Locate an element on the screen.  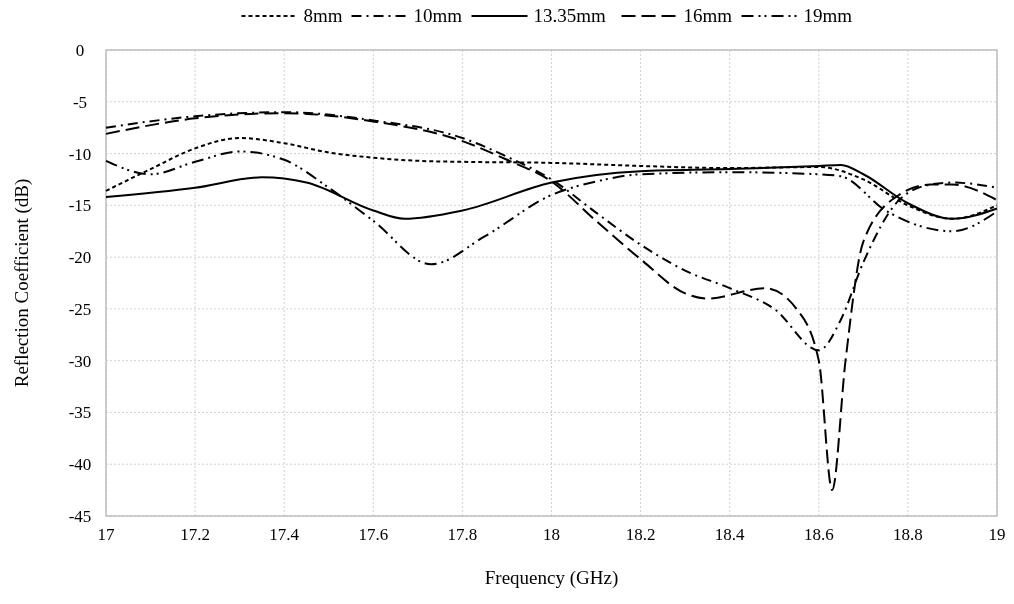
y-tick-label: -35 is located at coordinates (80, 413).